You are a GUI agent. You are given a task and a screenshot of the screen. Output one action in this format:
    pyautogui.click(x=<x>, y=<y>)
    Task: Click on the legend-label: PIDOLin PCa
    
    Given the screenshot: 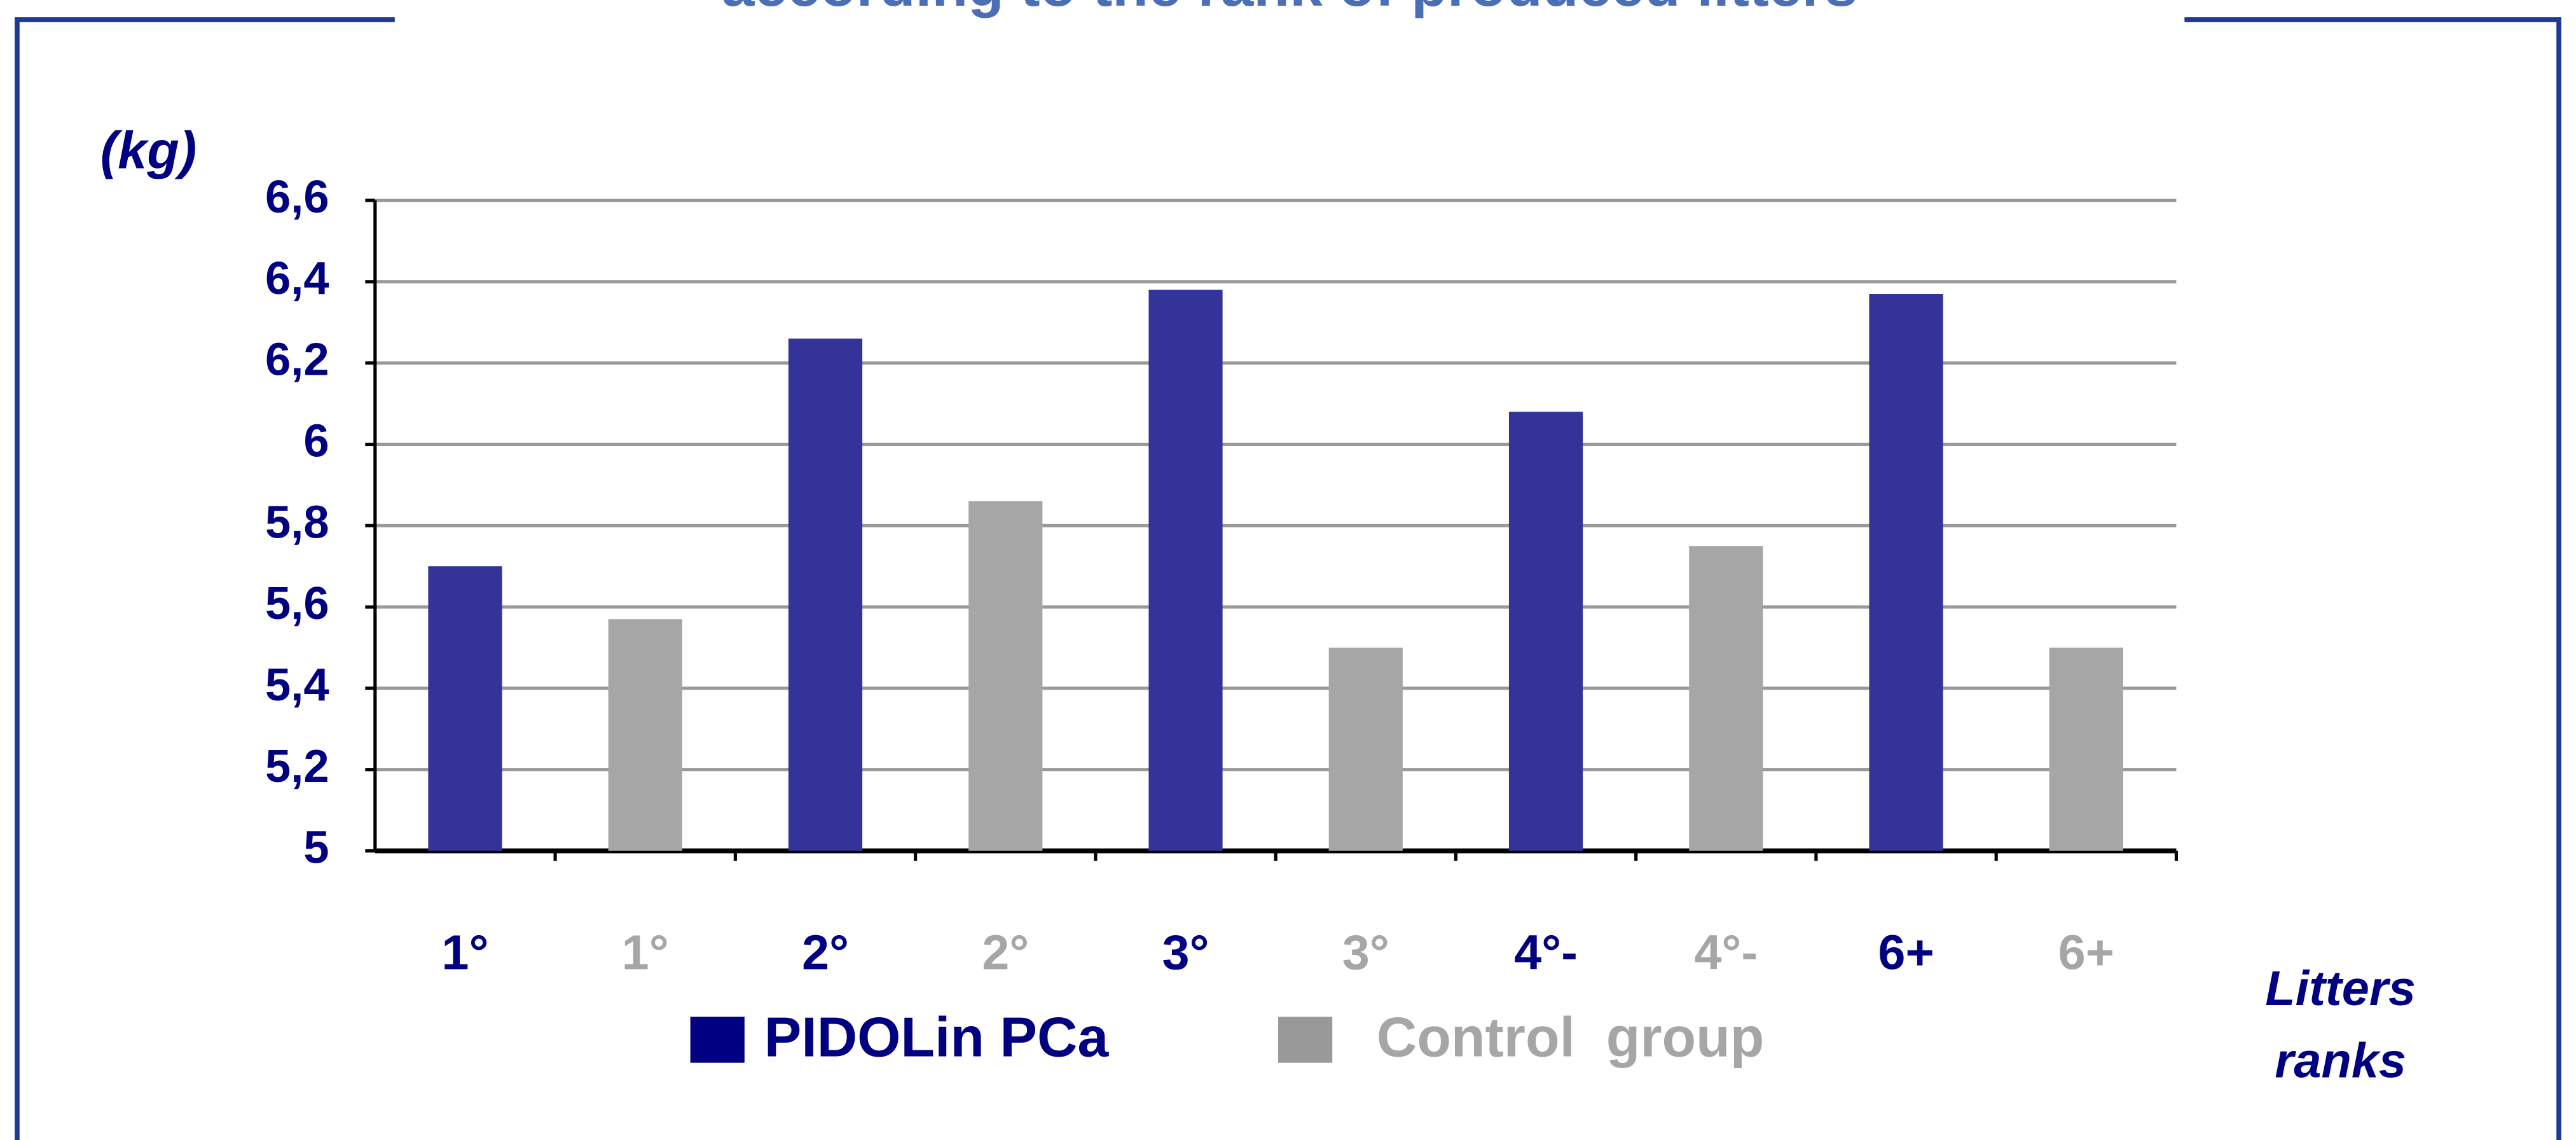 What is the action you would take?
    pyautogui.click(x=937, y=1037)
    